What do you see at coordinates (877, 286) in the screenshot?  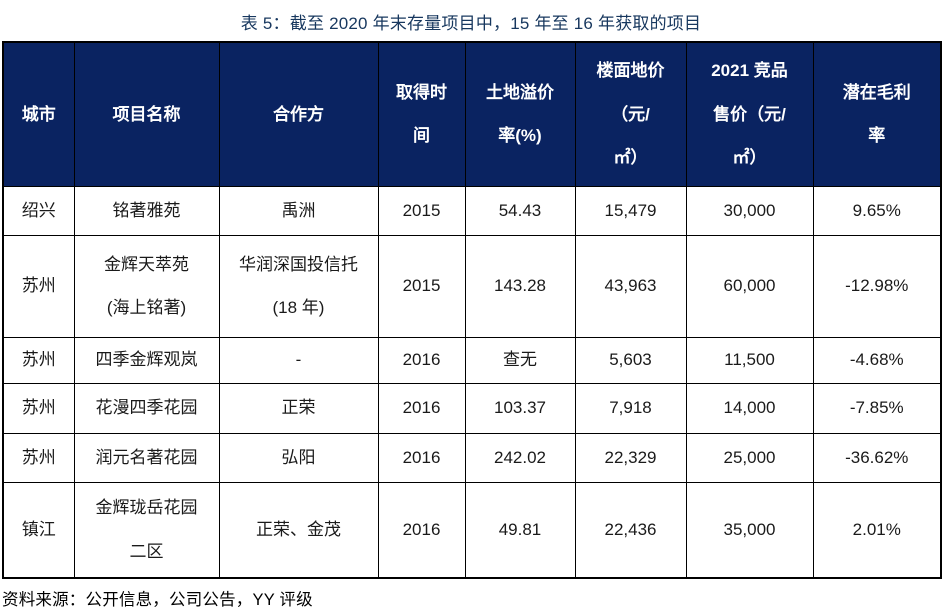 I see `cell-potential-gross-margin: -12.98%` at bounding box center [877, 286].